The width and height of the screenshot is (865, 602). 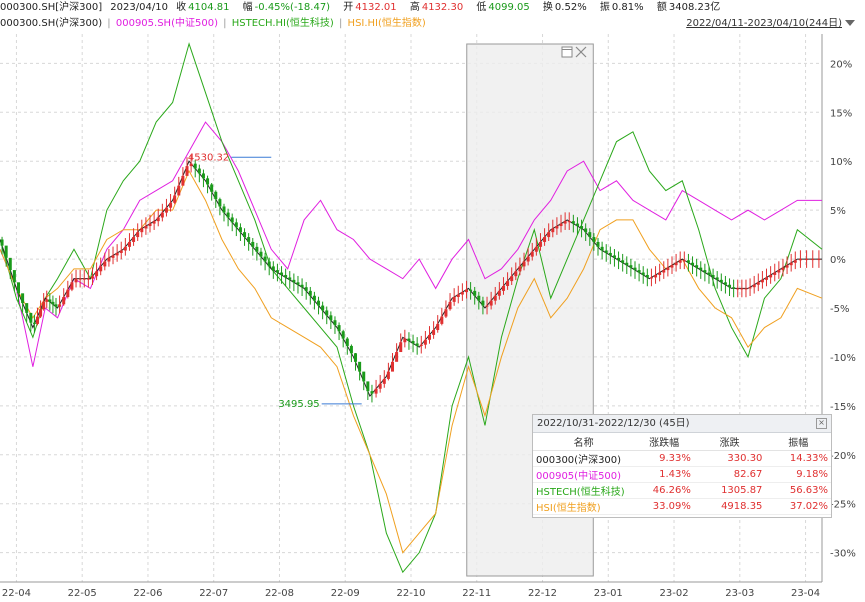 I want to click on restore-icon, so click(x=567, y=52).